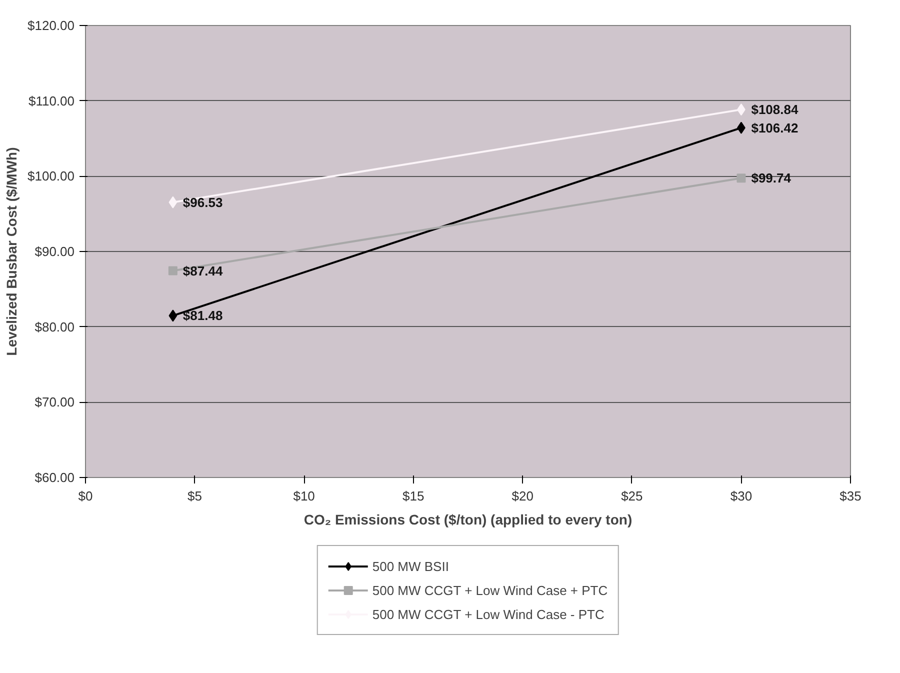 The width and height of the screenshot is (900, 673). I want to click on y-tick-label: $90.00, so click(54, 251).